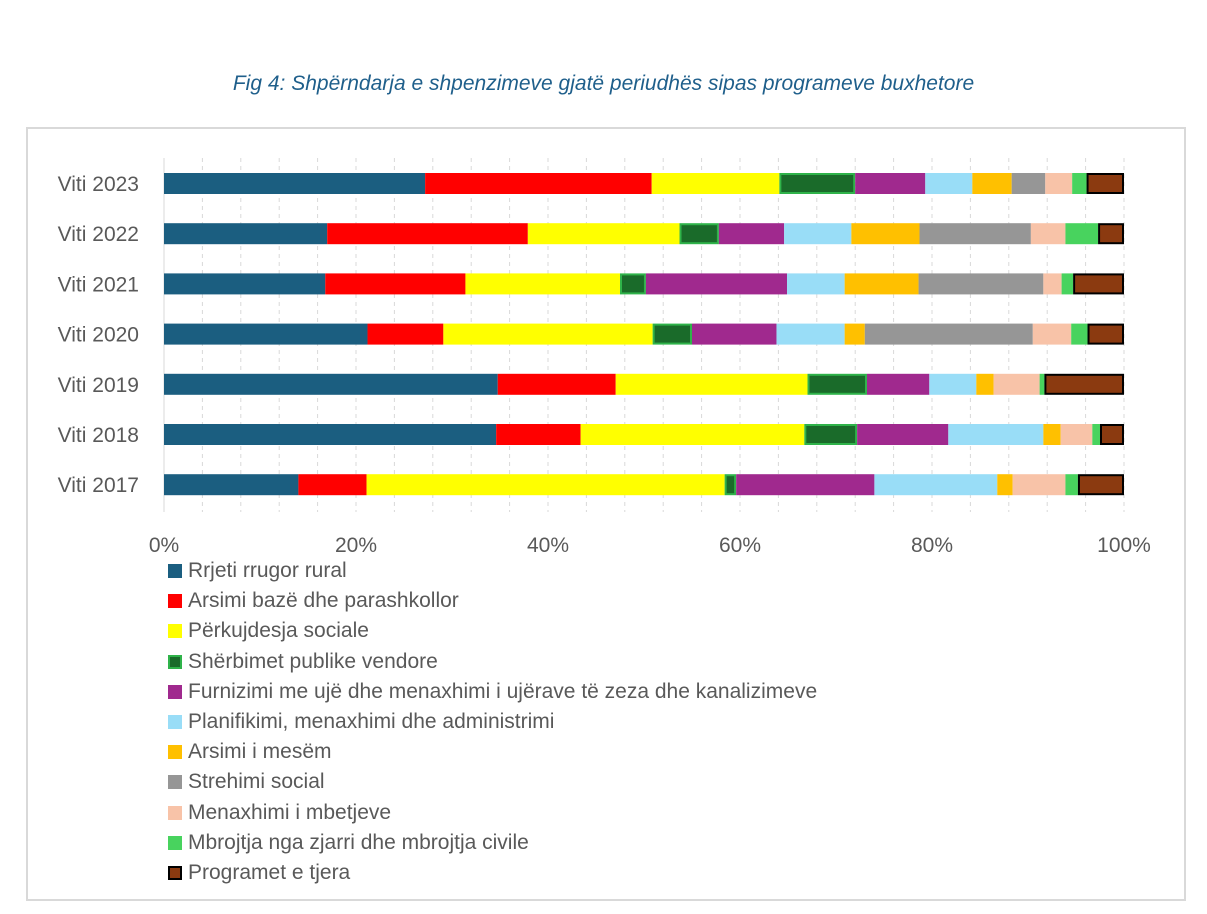  Describe the element at coordinates (492, 752) in the screenshot. I see `legend-item: Arsimi i mesëm` at that location.